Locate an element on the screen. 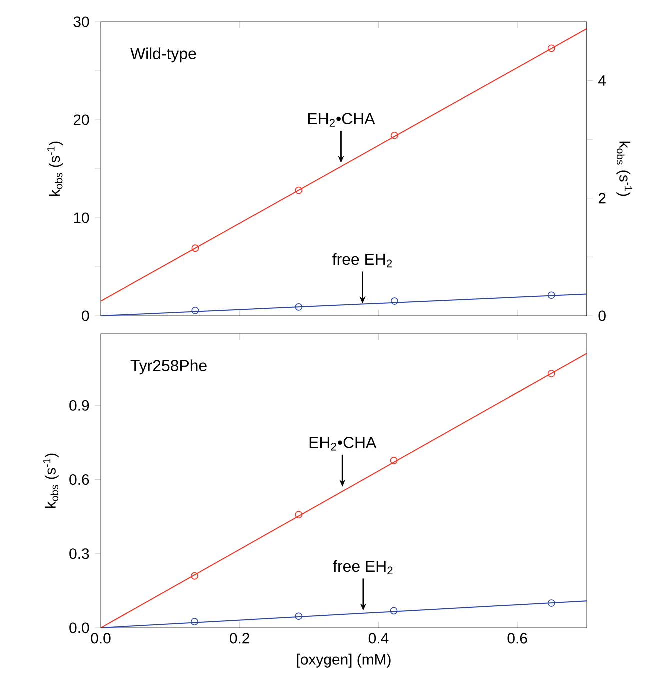 The width and height of the screenshot is (649, 685). y2-tick-label: 2 is located at coordinates (602, 198).